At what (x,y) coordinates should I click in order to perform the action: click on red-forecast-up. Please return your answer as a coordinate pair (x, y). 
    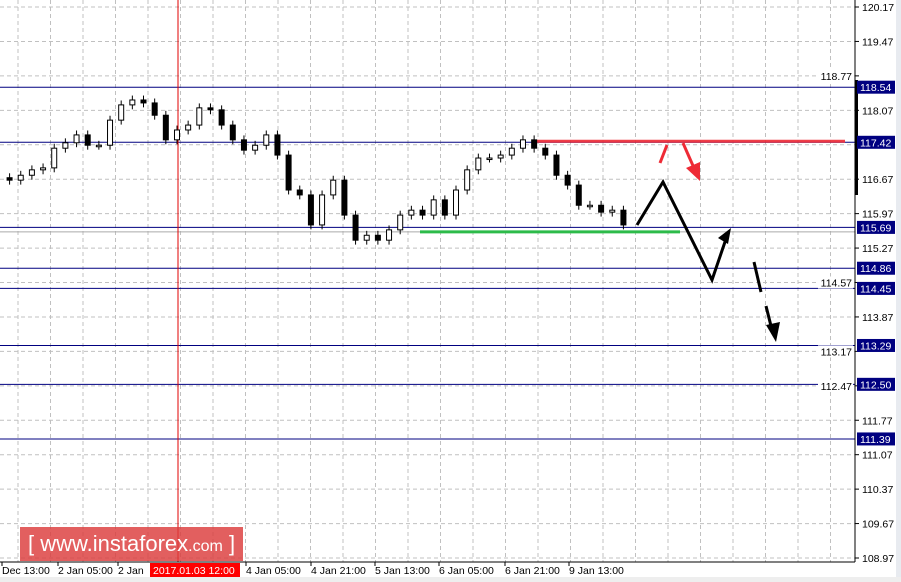
    Looking at the image, I should click on (663, 154).